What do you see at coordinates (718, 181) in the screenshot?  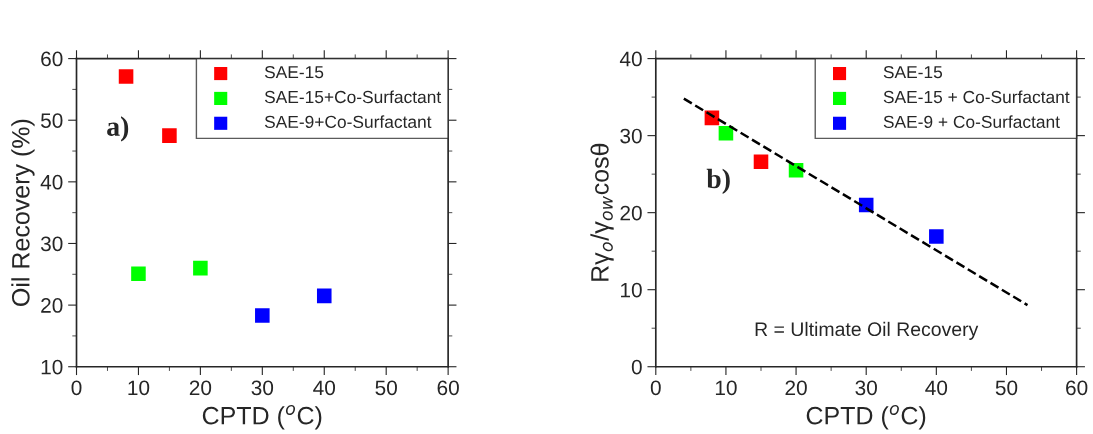 I see `annotation: b)` at bounding box center [718, 181].